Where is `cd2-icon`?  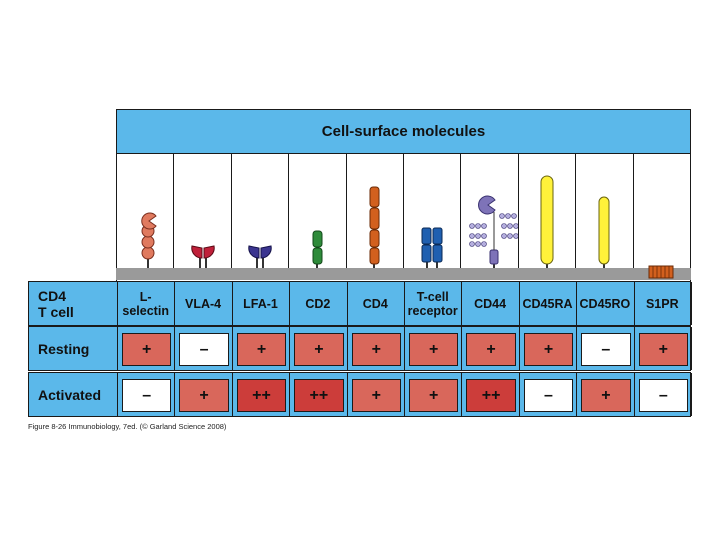
cd2-icon is located at coordinates (317, 249).